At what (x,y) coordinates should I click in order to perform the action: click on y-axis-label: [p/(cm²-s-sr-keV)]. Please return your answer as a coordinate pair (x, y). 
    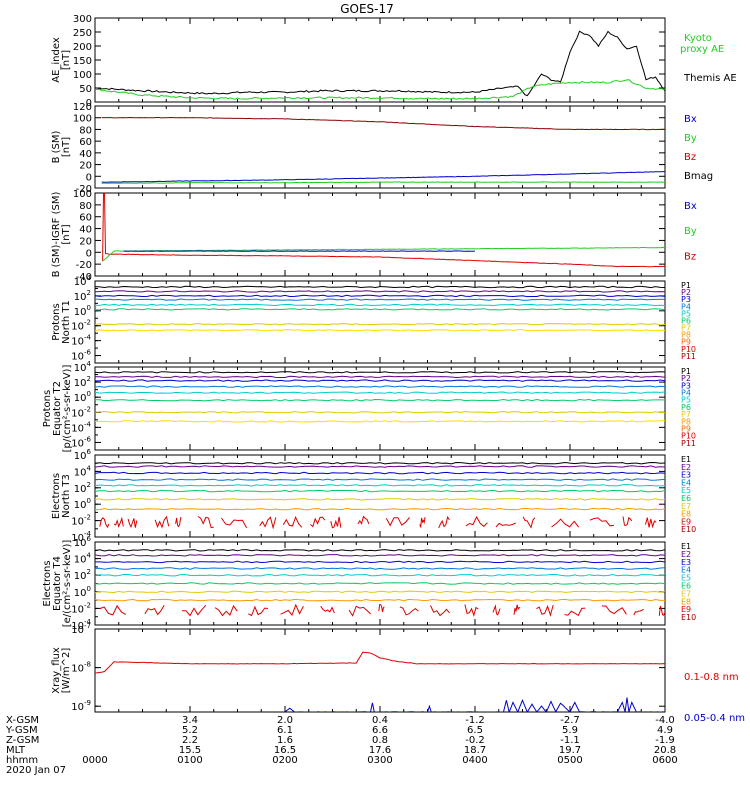
    Looking at the image, I should click on (67, 409).